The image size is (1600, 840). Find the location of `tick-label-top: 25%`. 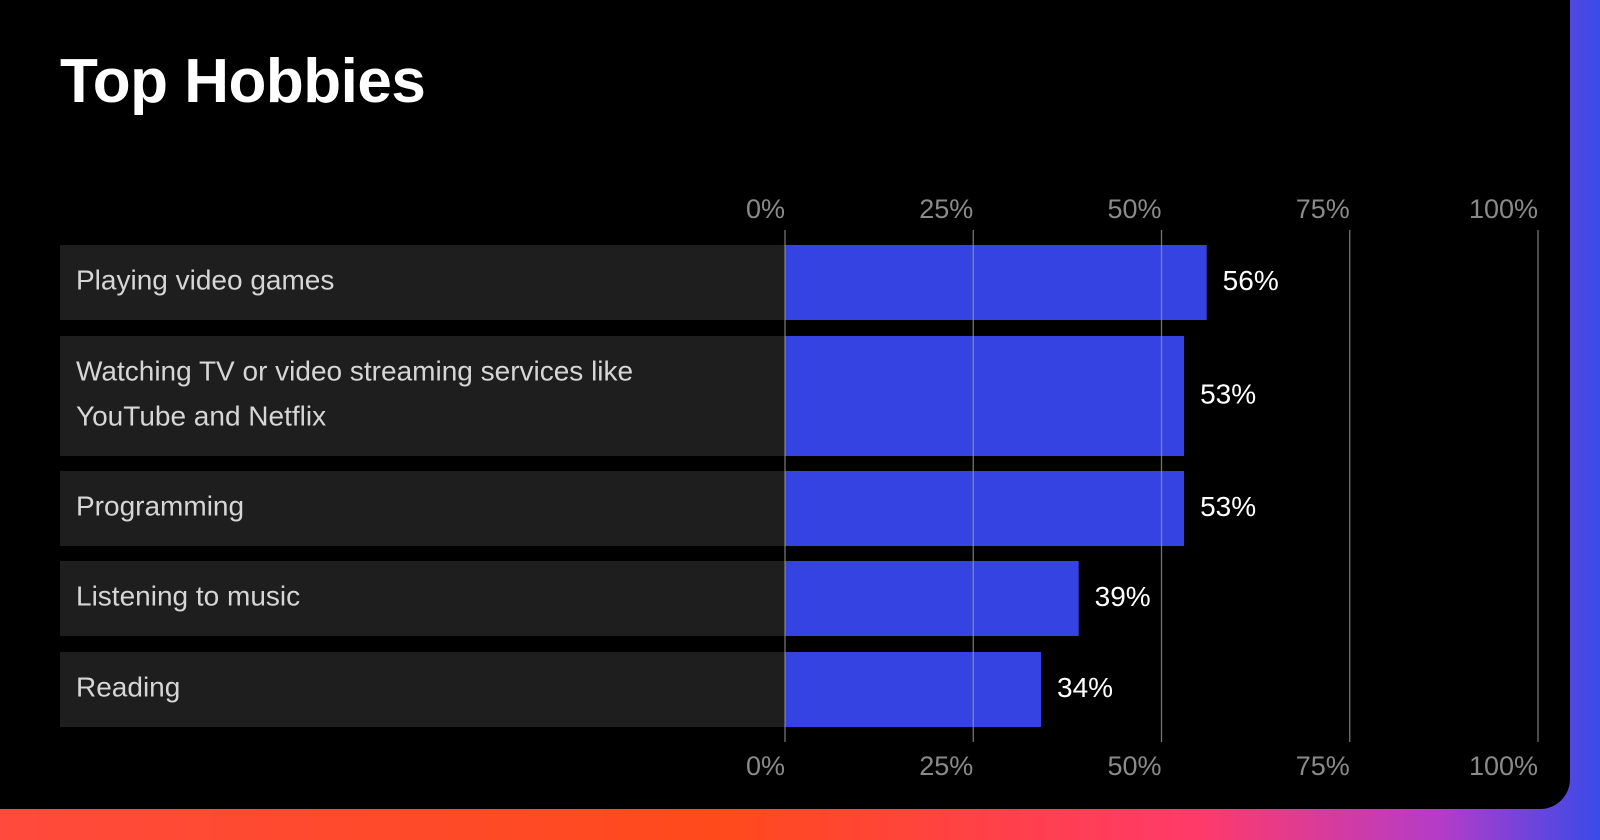

tick-label-top: 25% is located at coordinates (946, 209).